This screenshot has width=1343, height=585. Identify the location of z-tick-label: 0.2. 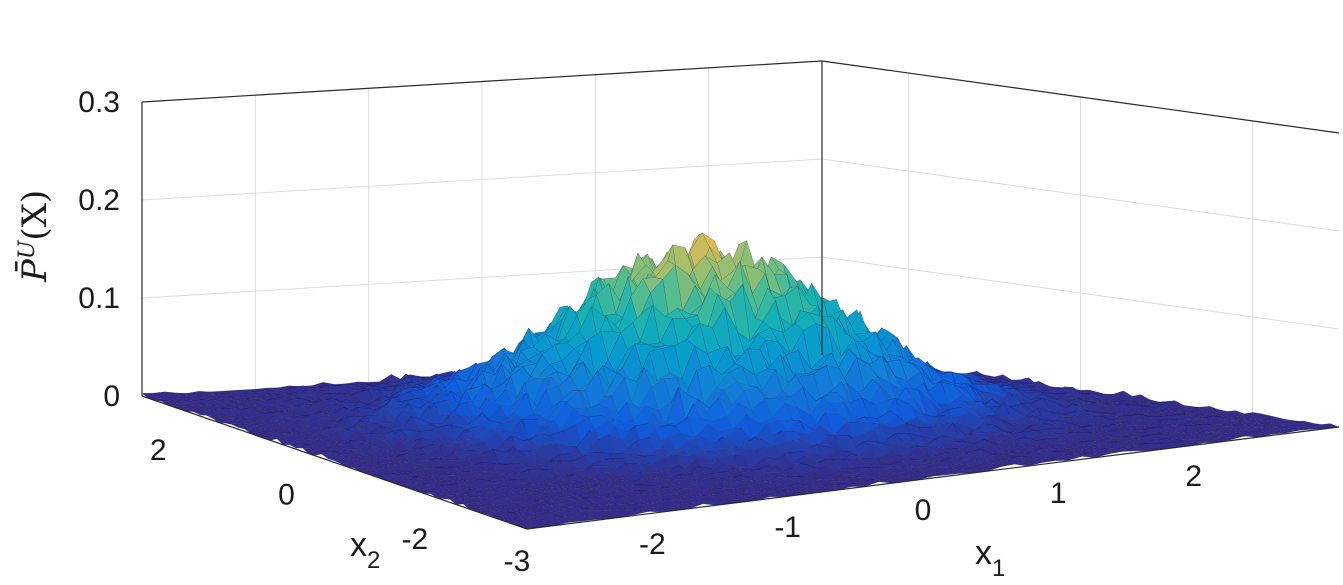
(99, 200).